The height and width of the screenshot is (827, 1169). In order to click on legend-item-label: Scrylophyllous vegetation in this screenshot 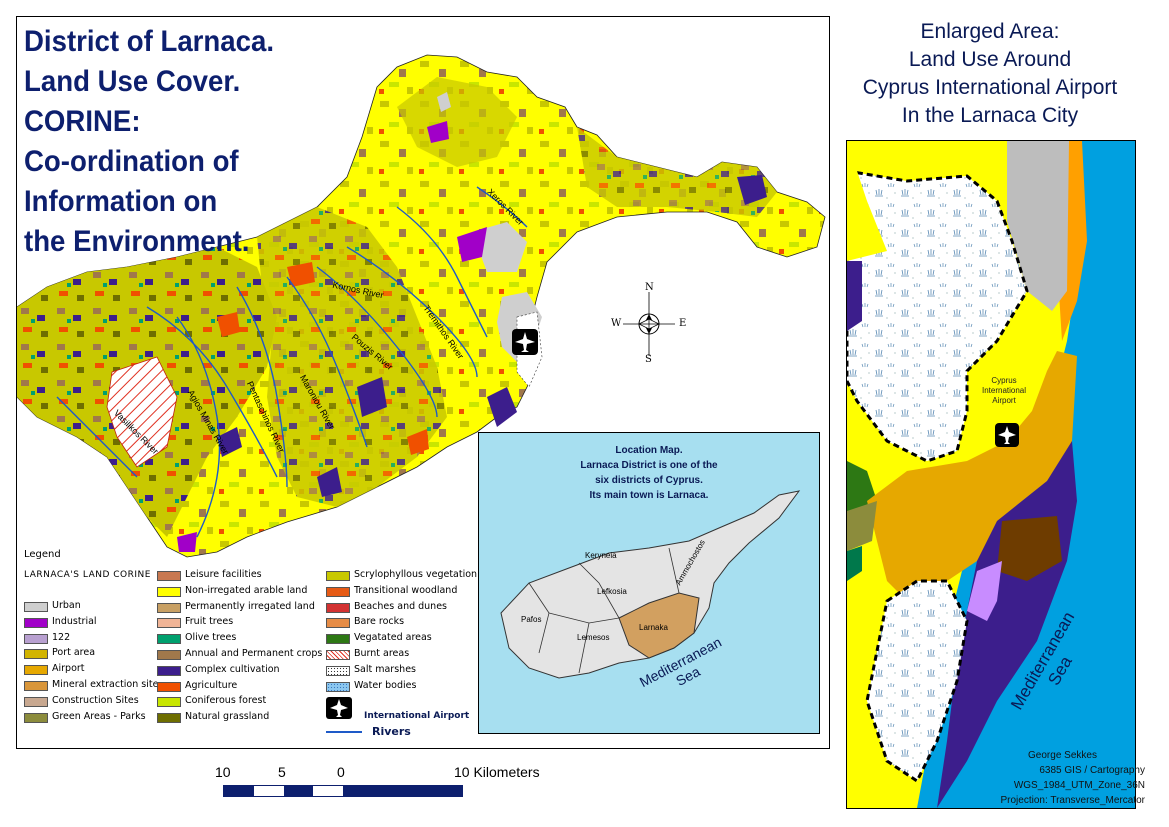, I will do `click(416, 574)`.